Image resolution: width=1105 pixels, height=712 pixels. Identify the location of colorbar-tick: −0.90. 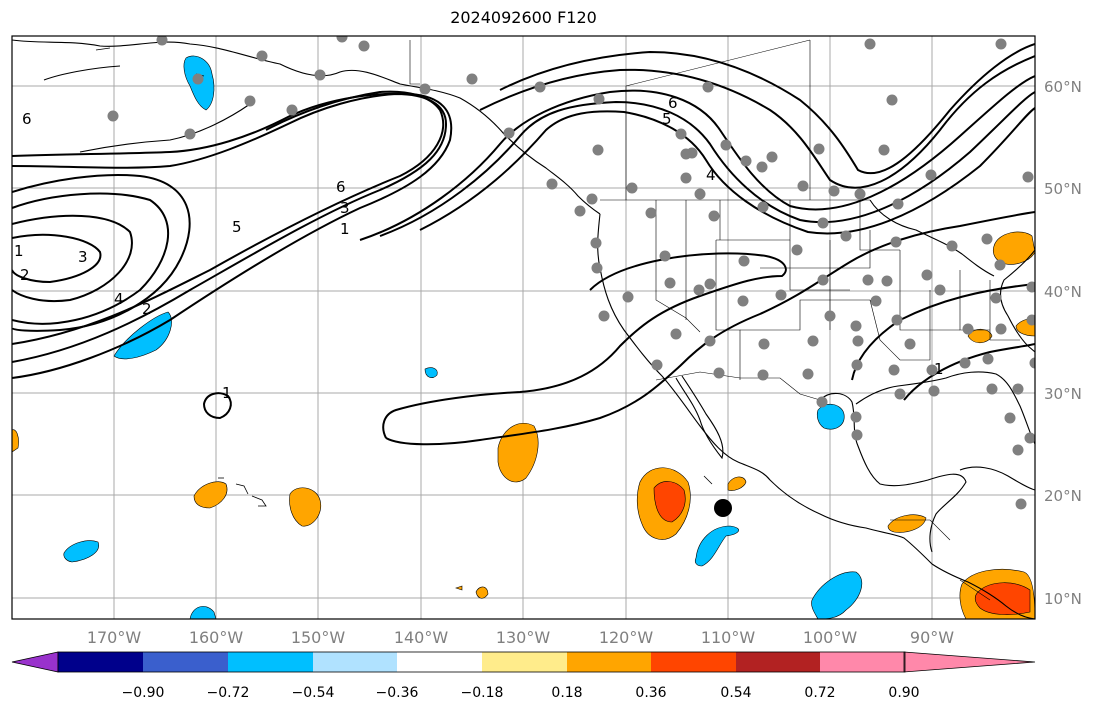
(143, 693).